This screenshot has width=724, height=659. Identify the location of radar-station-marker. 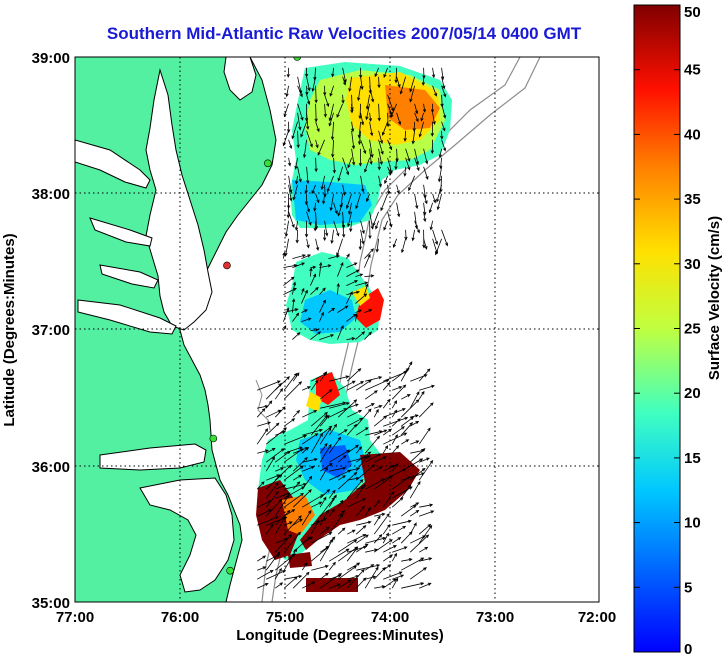
(227, 265).